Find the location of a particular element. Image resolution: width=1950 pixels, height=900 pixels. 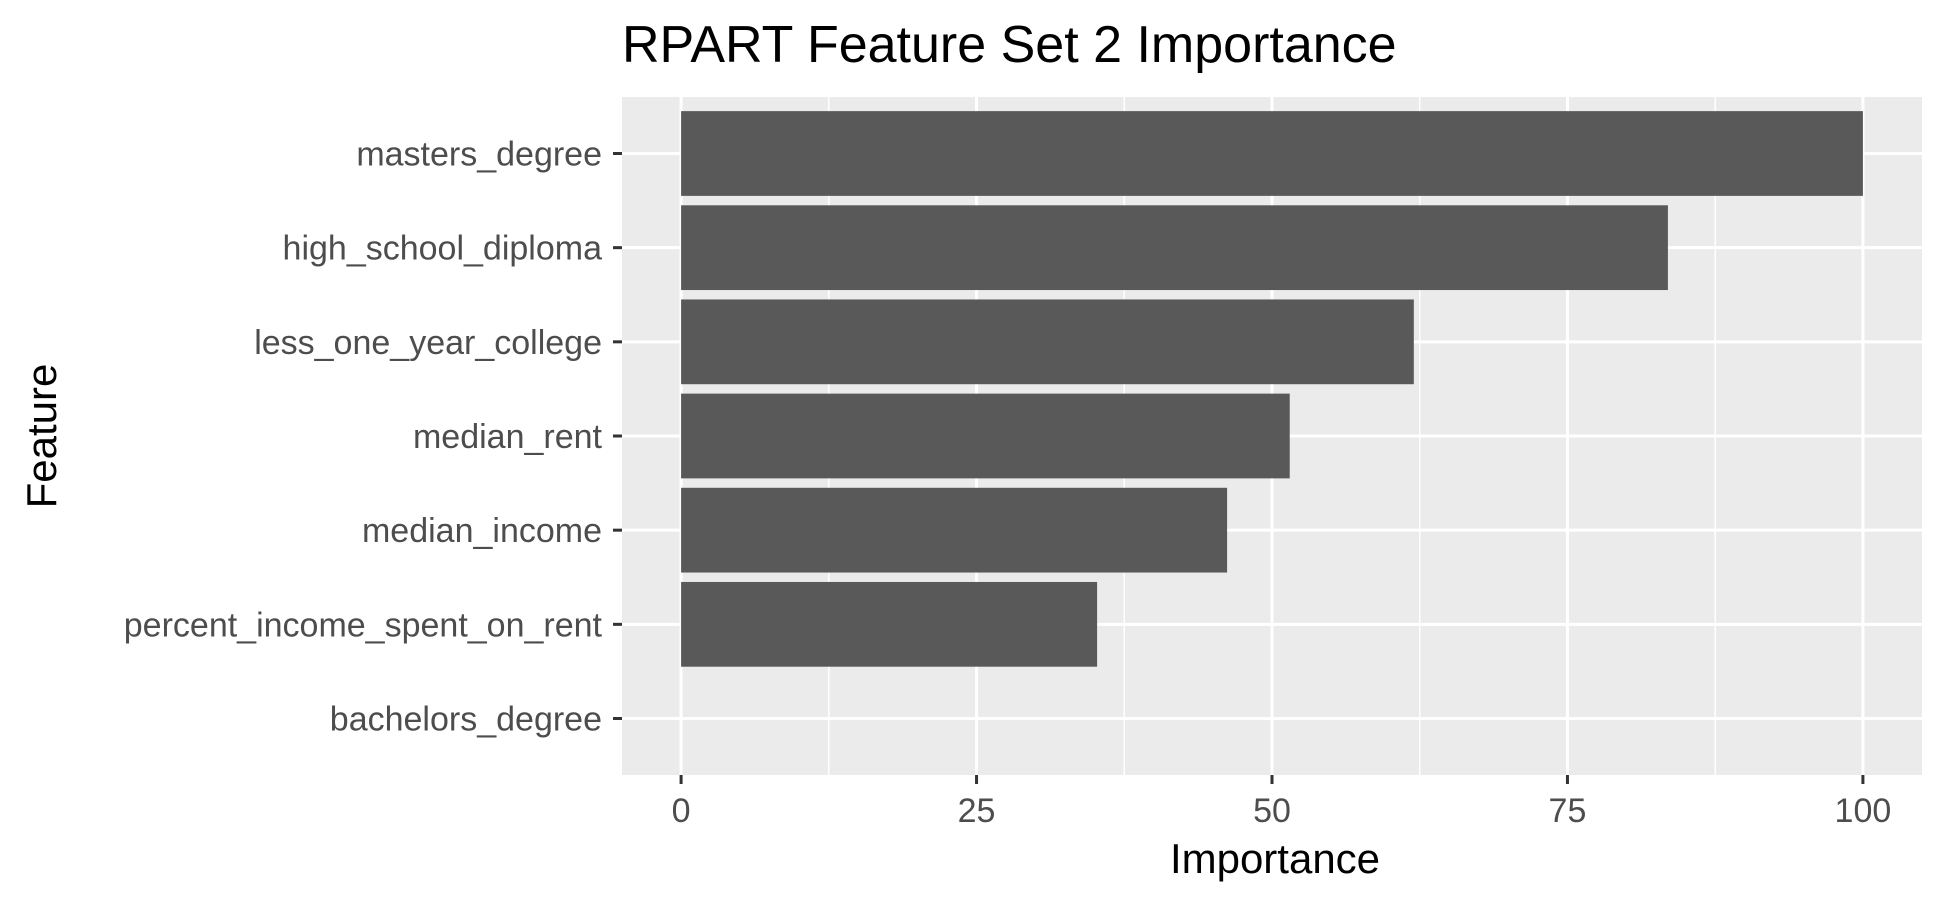

x-tick-label: 75 is located at coordinates (1568, 811).